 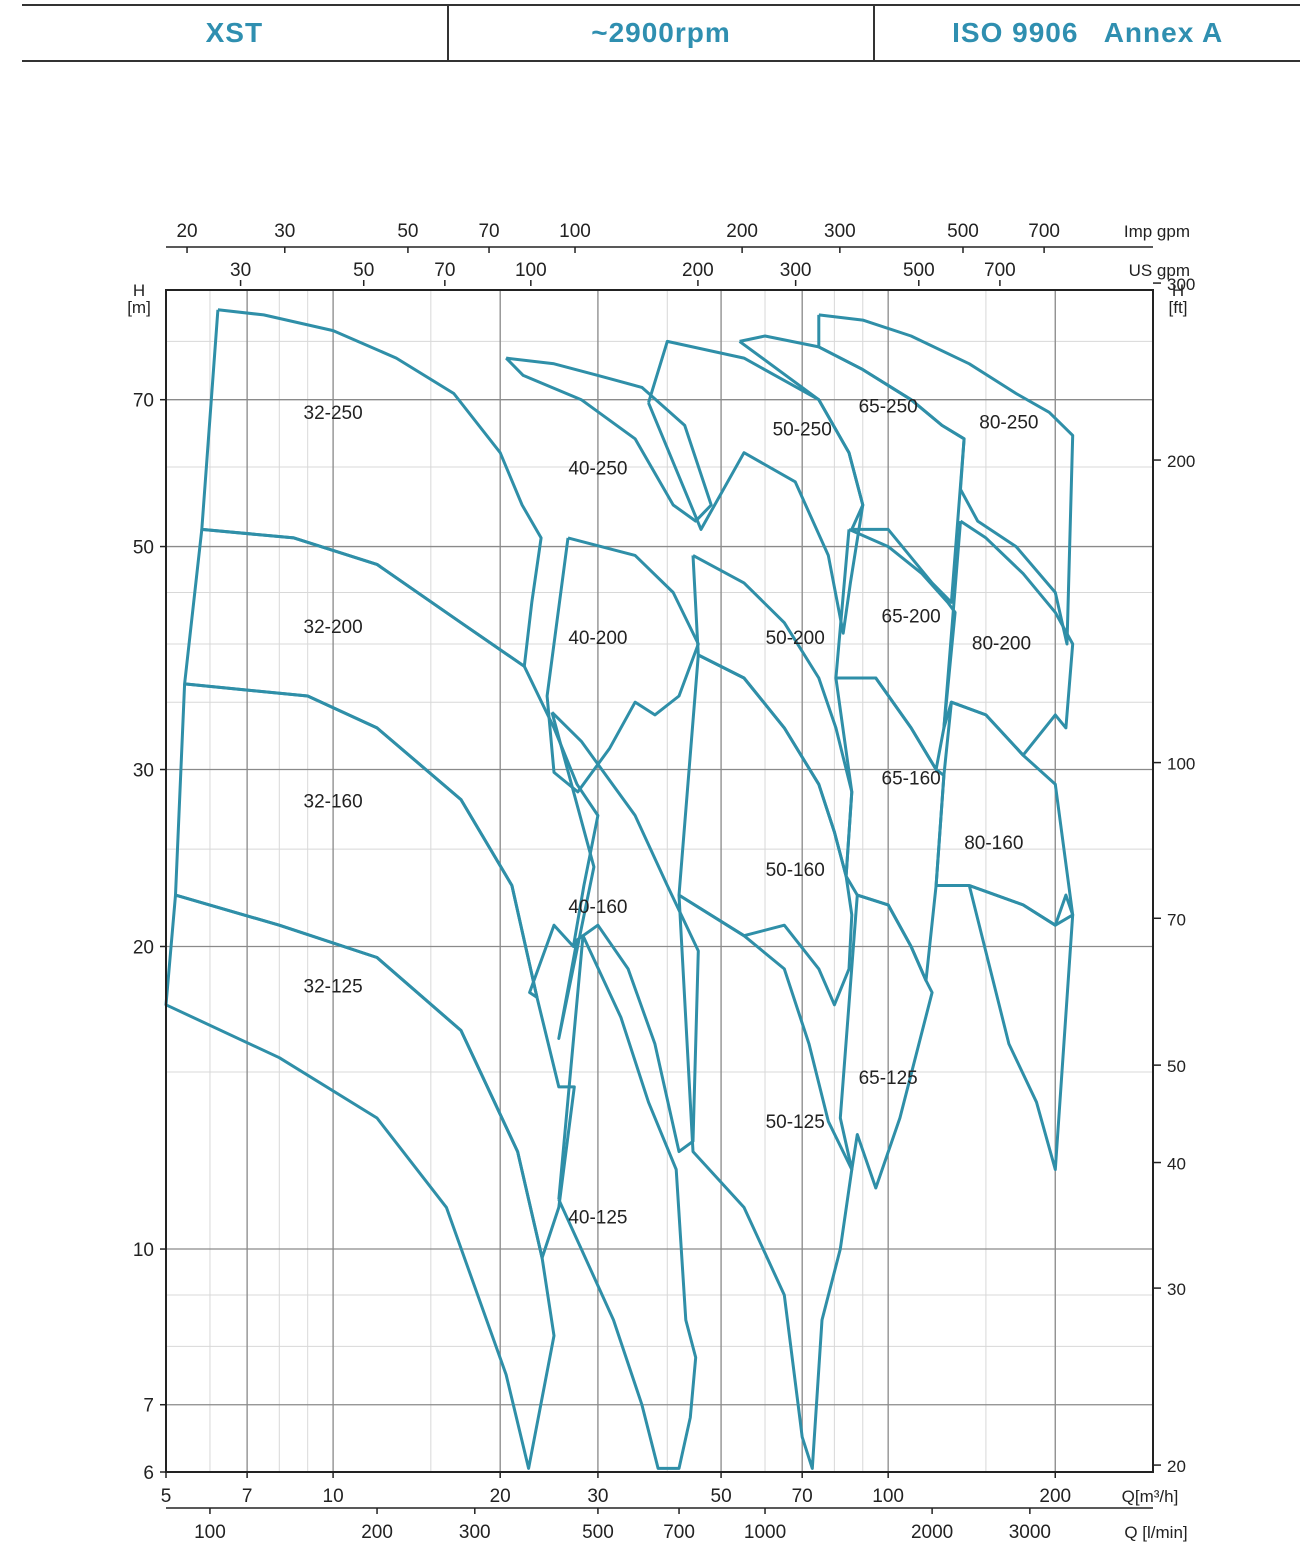 What do you see at coordinates (407, 231) in the screenshot?
I see `impgpm-tick-label: 50` at bounding box center [407, 231].